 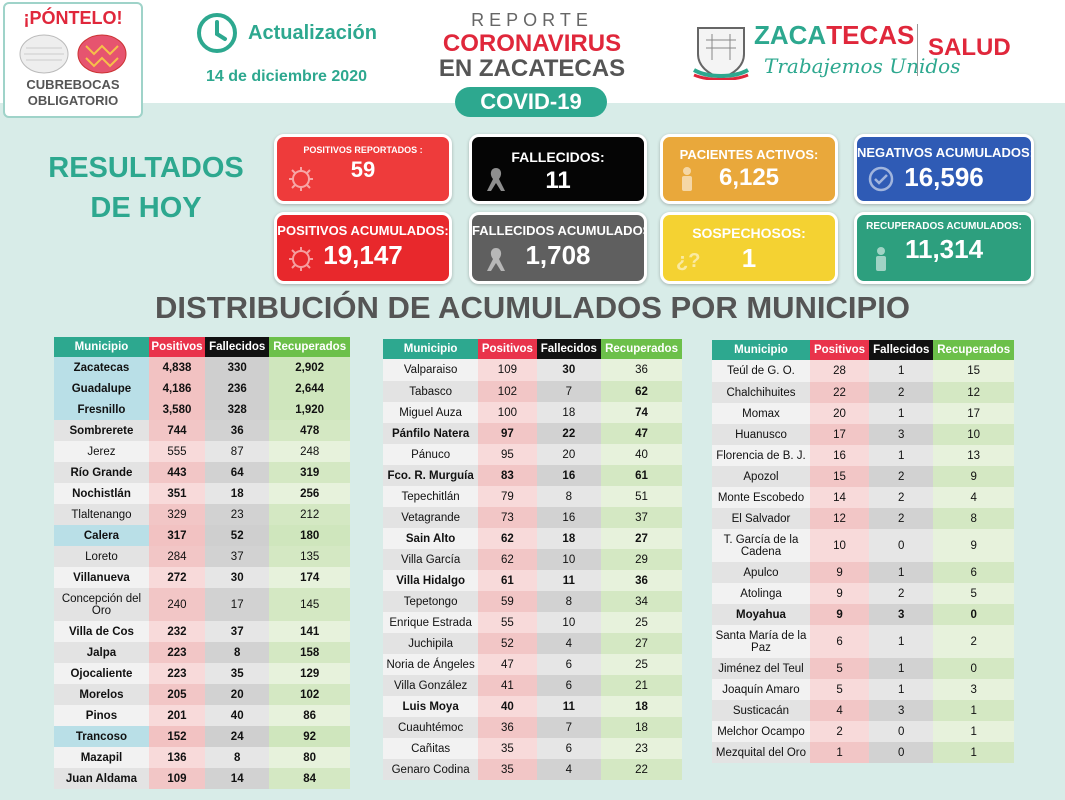 What do you see at coordinates (761, 593) in the screenshot?
I see `municipio-cell: Atolinga` at bounding box center [761, 593].